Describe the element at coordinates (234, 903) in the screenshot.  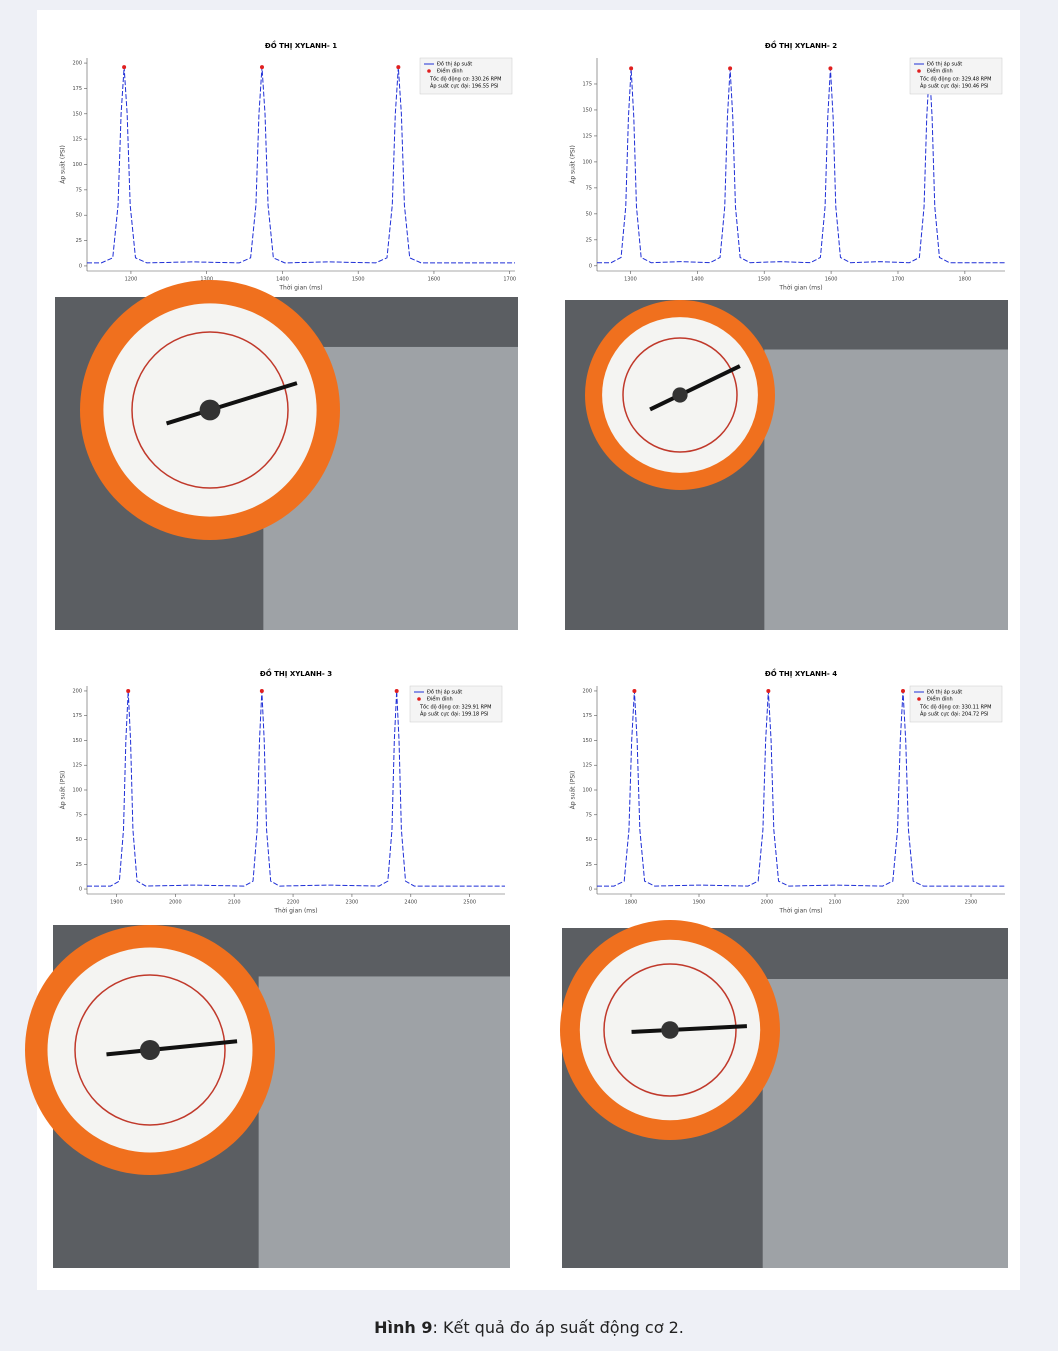
I see `x-tick-label: 2100` at that location.